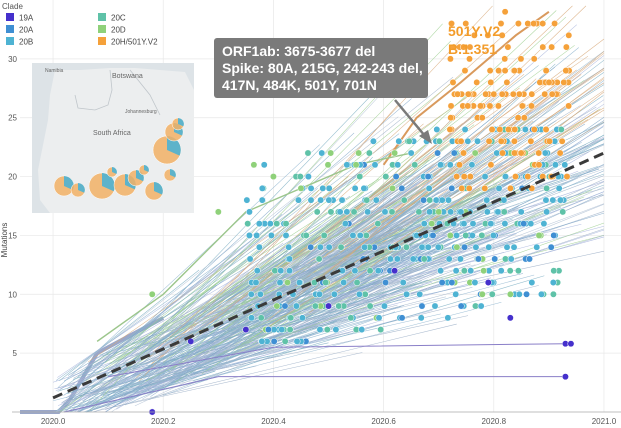  I want to click on x-tick-label: 2020.0, so click(53, 421).